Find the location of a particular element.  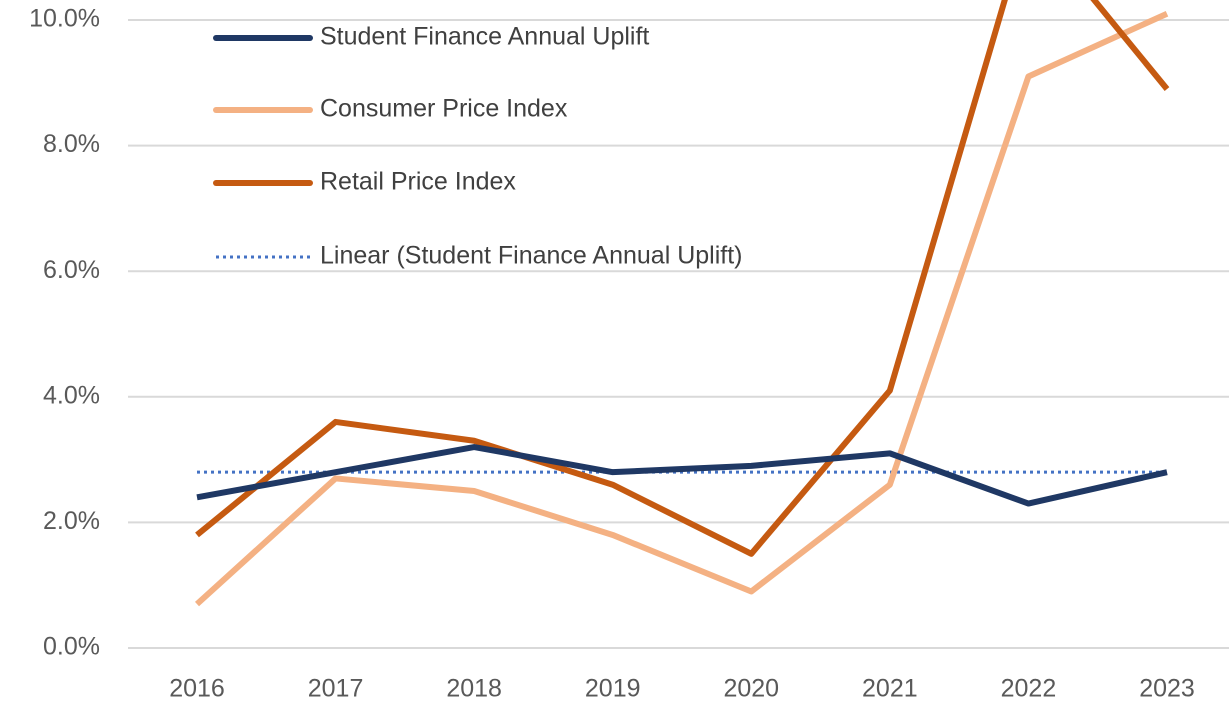

y-tick-label: 8.0% is located at coordinates (71, 144).